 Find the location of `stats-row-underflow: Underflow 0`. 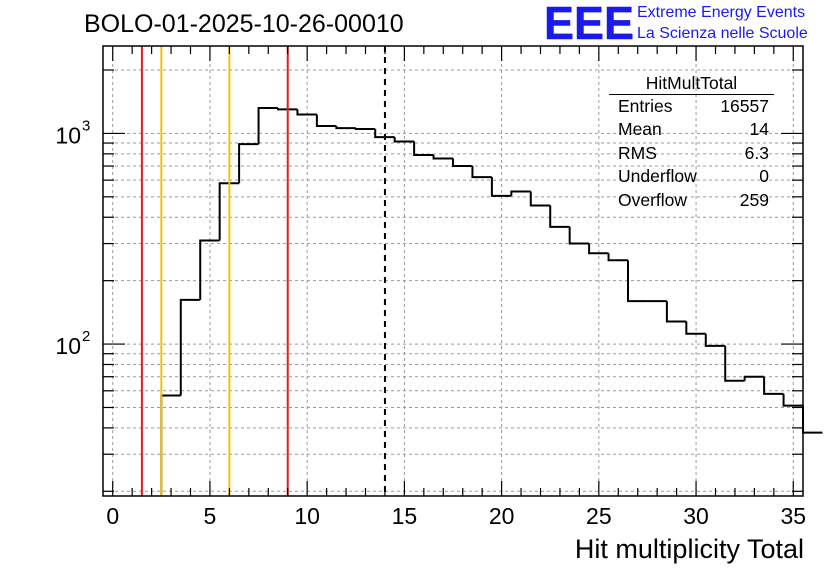

stats-row-underflow: Underflow 0 is located at coordinates (691, 176).